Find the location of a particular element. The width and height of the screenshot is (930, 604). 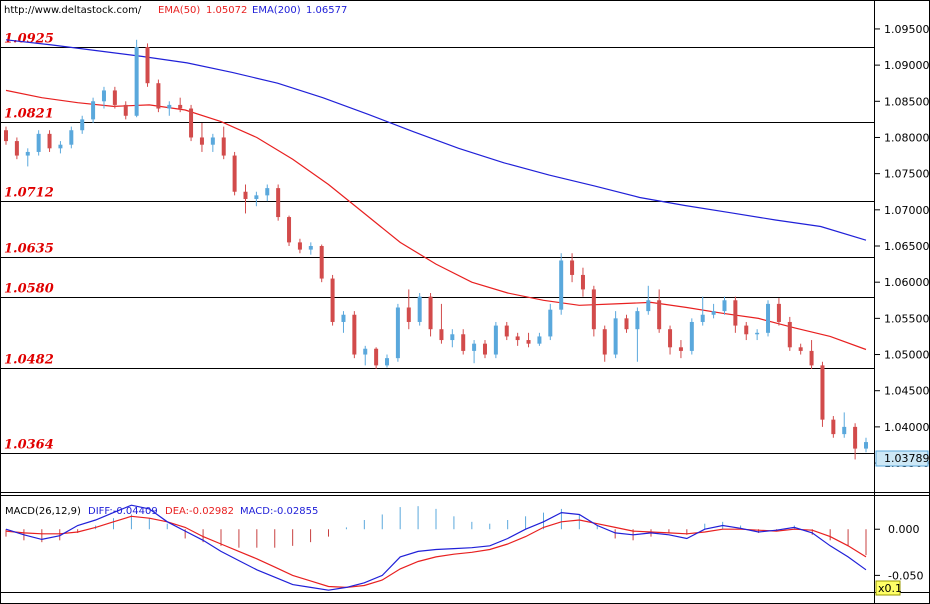

level-label: 1.0635 is located at coordinates (29, 249).